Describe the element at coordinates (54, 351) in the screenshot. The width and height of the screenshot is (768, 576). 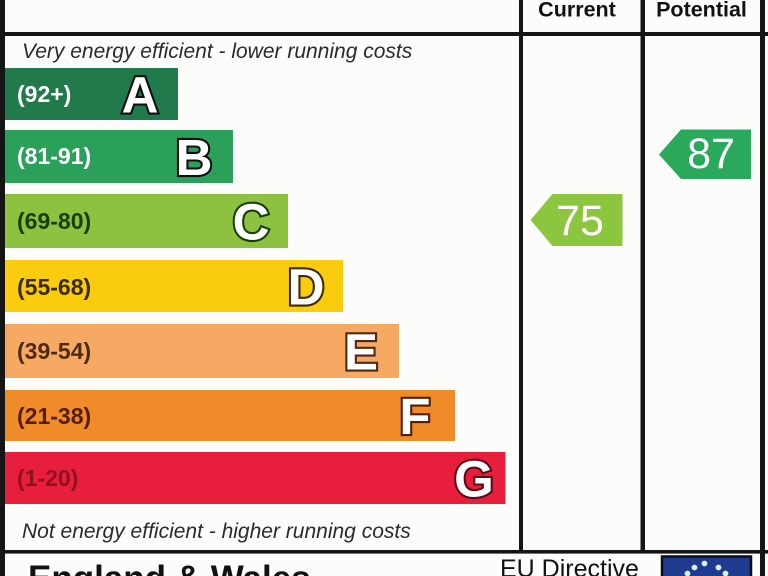
I see `svg-text: (39-54)` at that location.